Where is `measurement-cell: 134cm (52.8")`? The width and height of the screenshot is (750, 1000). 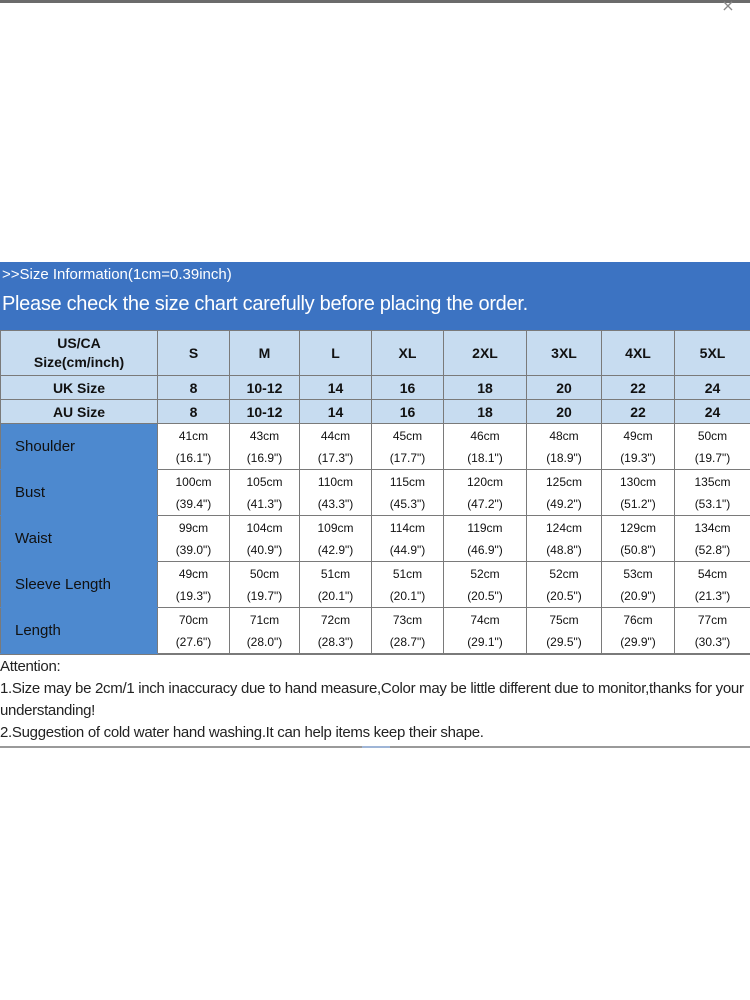 measurement-cell: 134cm (52.8") is located at coordinates (712, 538).